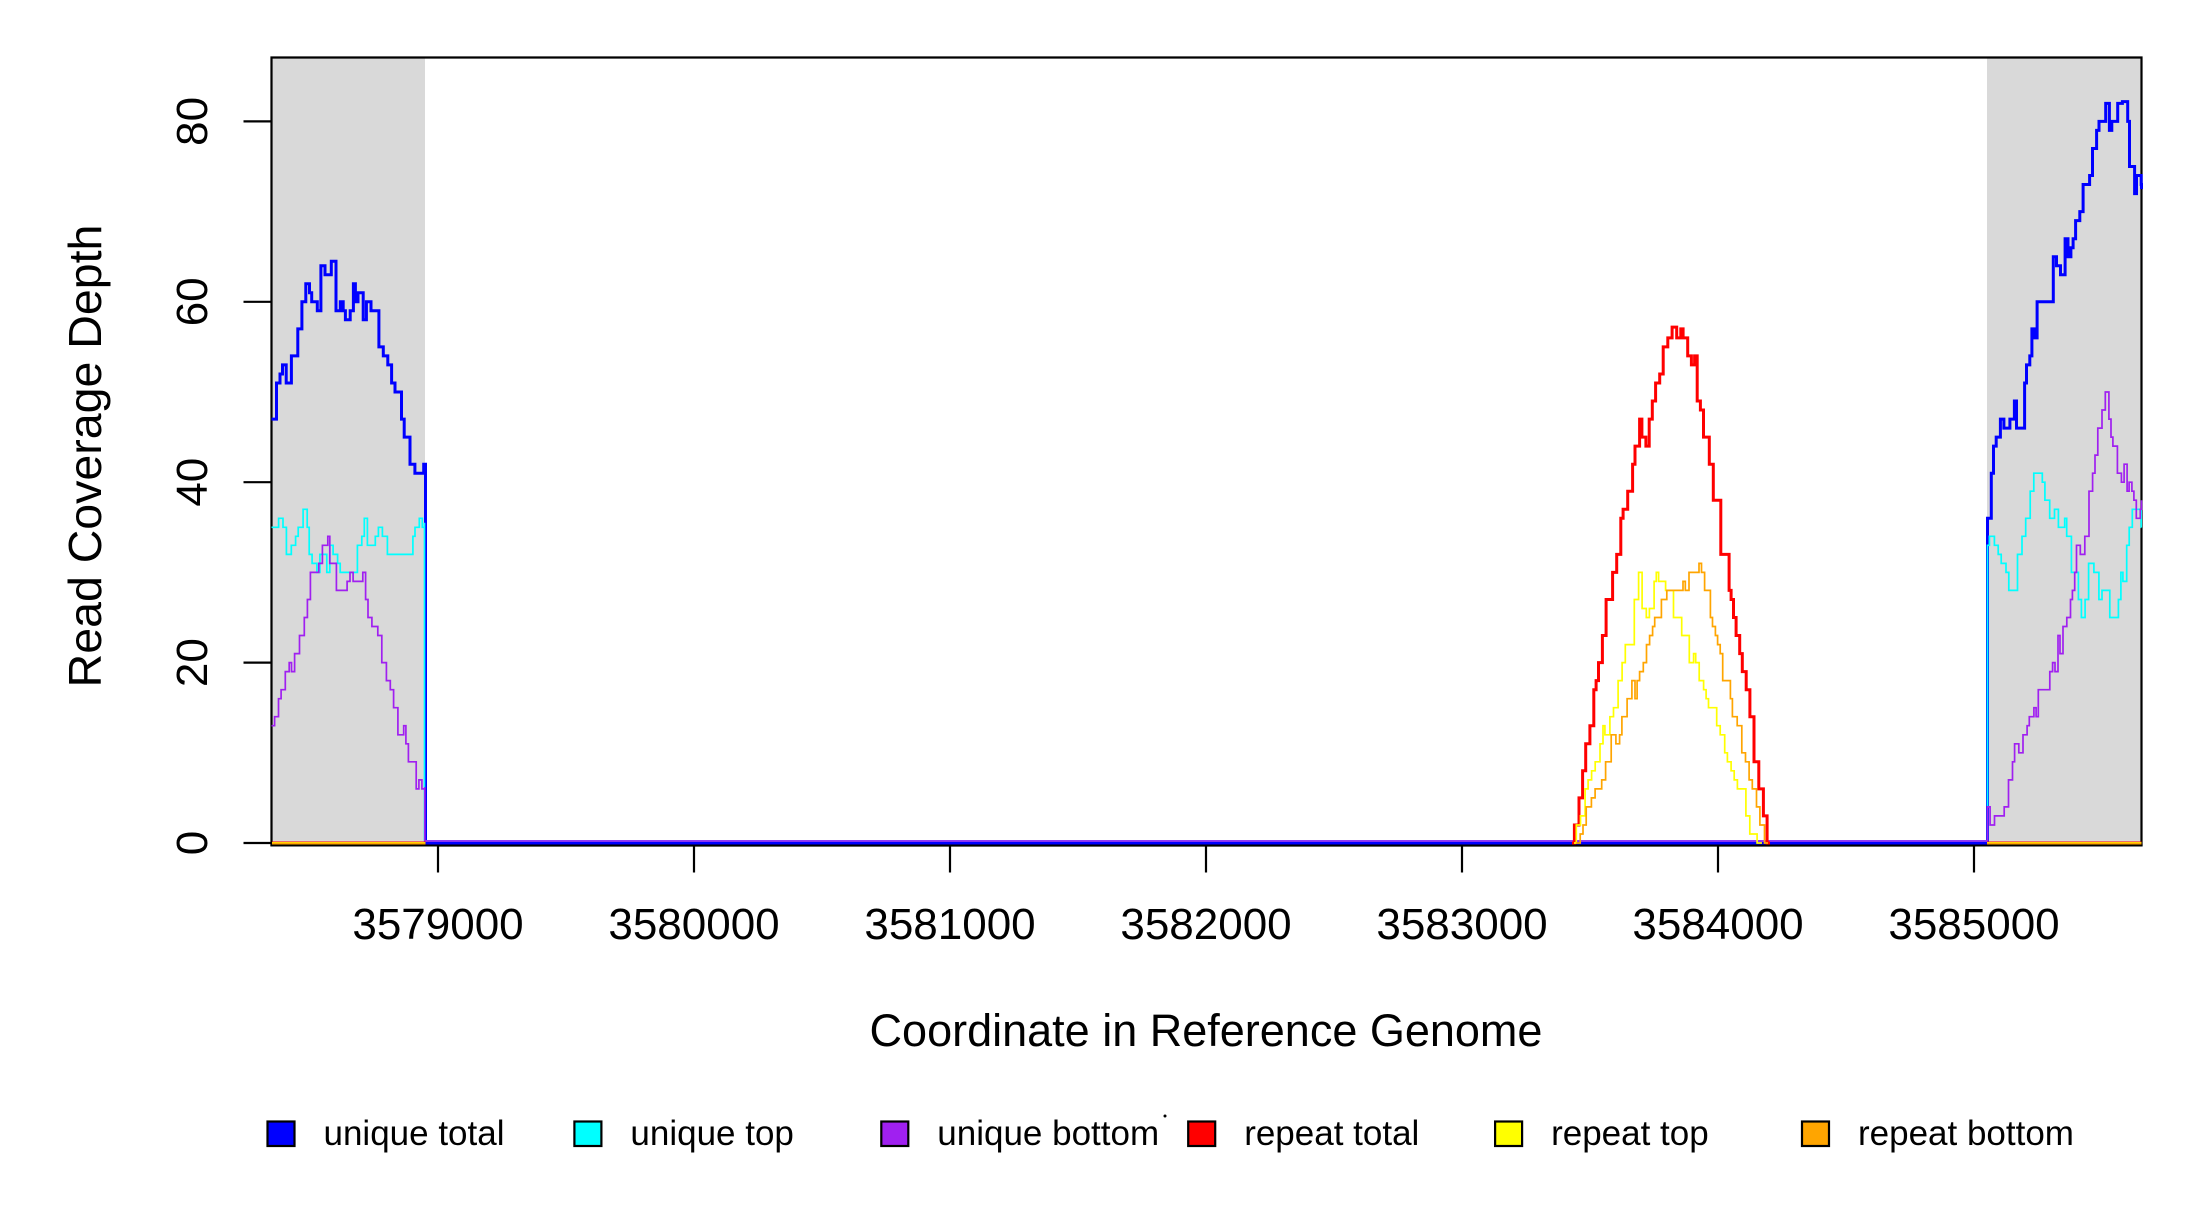  I want to click on svg-text: 3579000, so click(437, 924).